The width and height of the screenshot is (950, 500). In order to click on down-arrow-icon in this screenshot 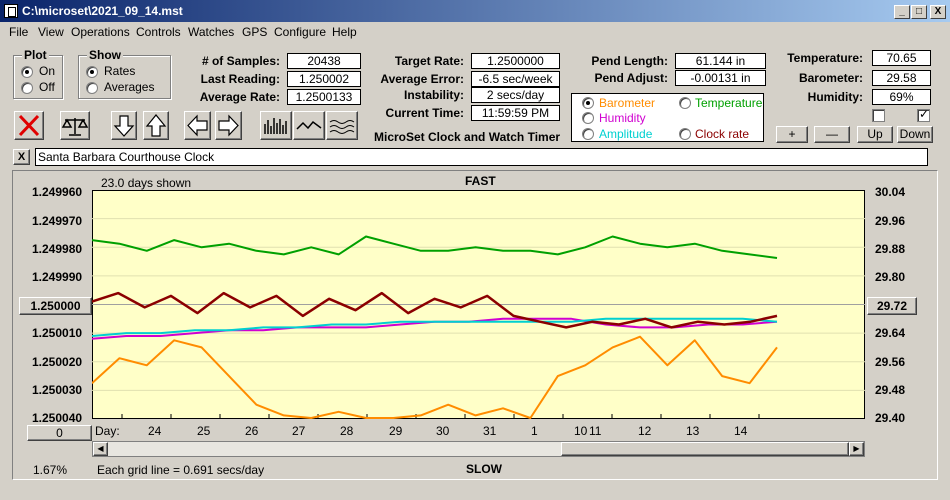, I will do `click(124, 126)`.